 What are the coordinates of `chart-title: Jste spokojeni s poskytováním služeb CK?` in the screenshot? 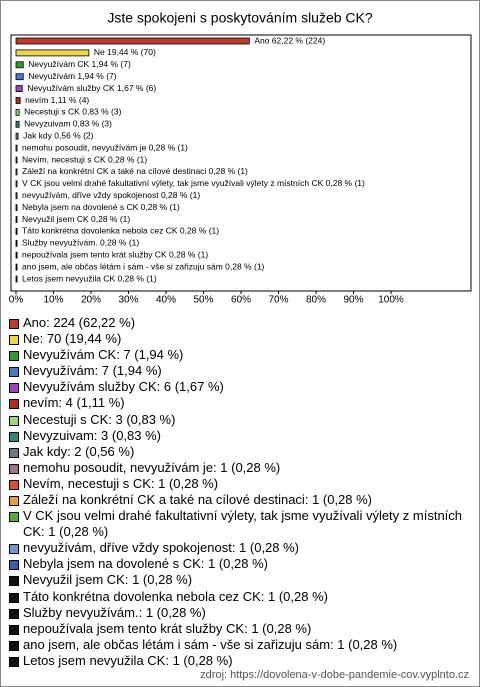 It's located at (240, 18).